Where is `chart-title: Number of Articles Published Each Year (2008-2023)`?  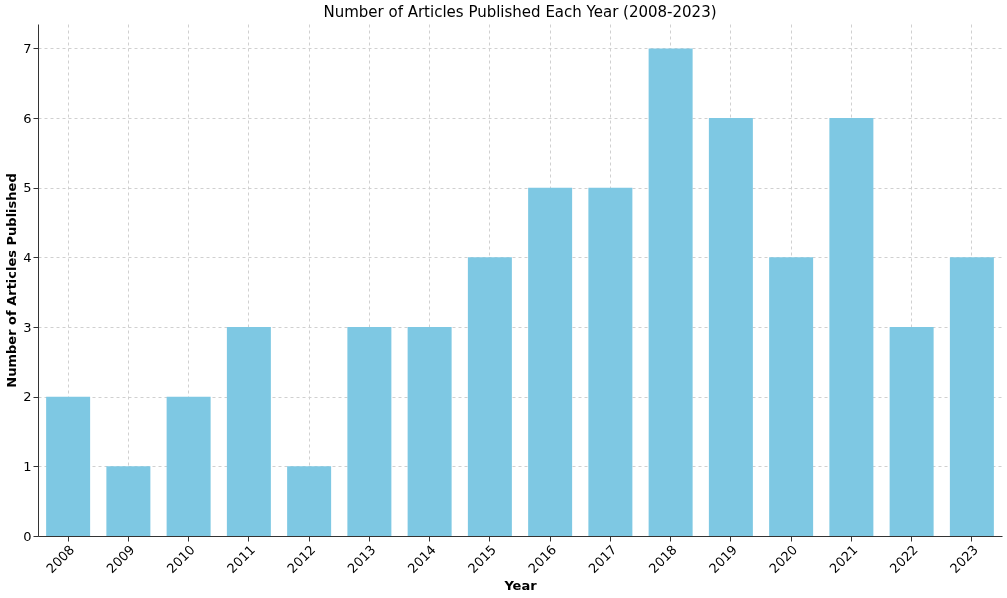 chart-title: Number of Articles Published Each Year (2008-2023) is located at coordinates (520, 12).